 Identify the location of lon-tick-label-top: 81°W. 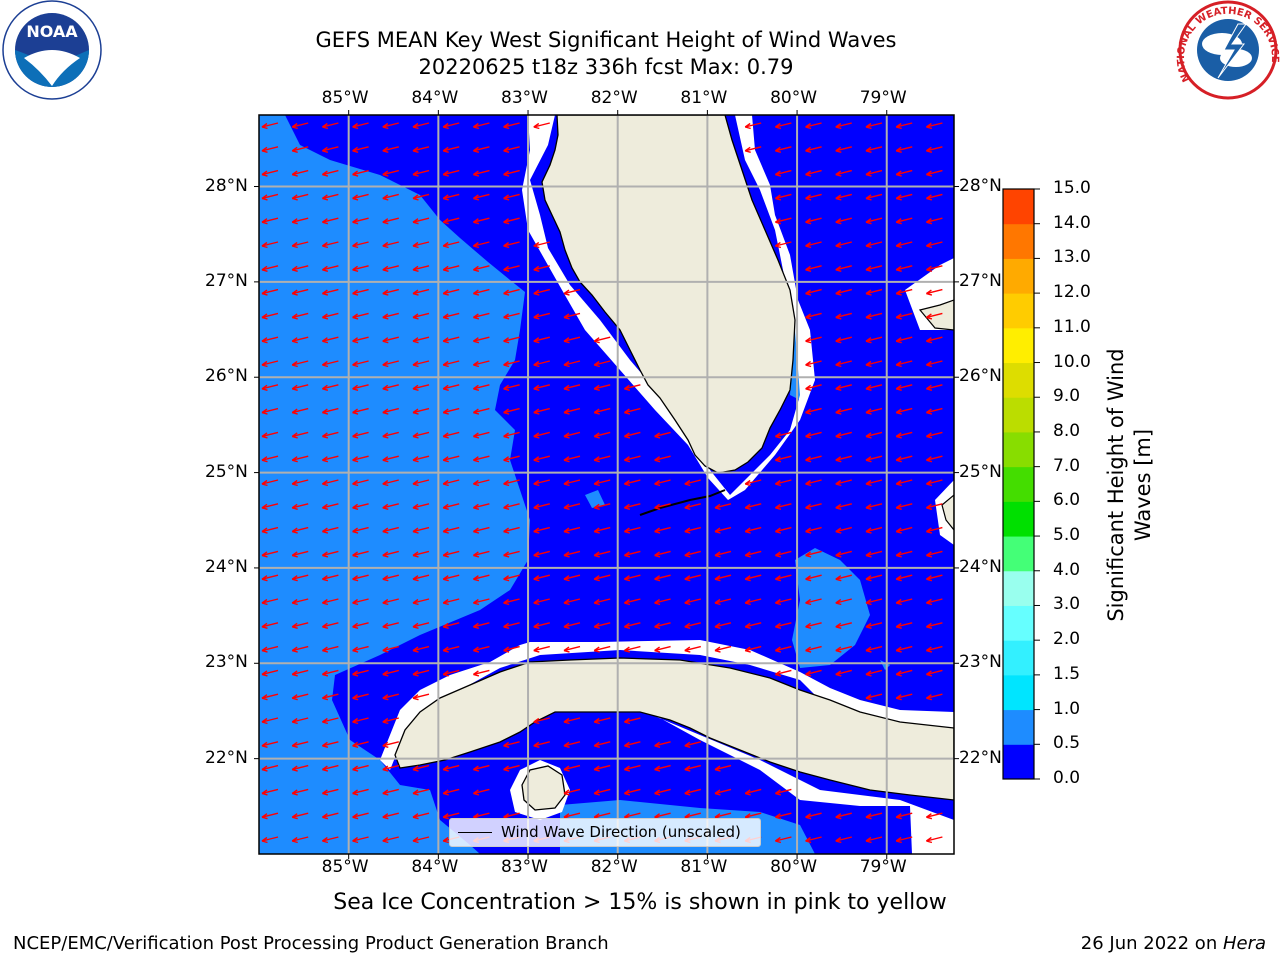
(704, 98).